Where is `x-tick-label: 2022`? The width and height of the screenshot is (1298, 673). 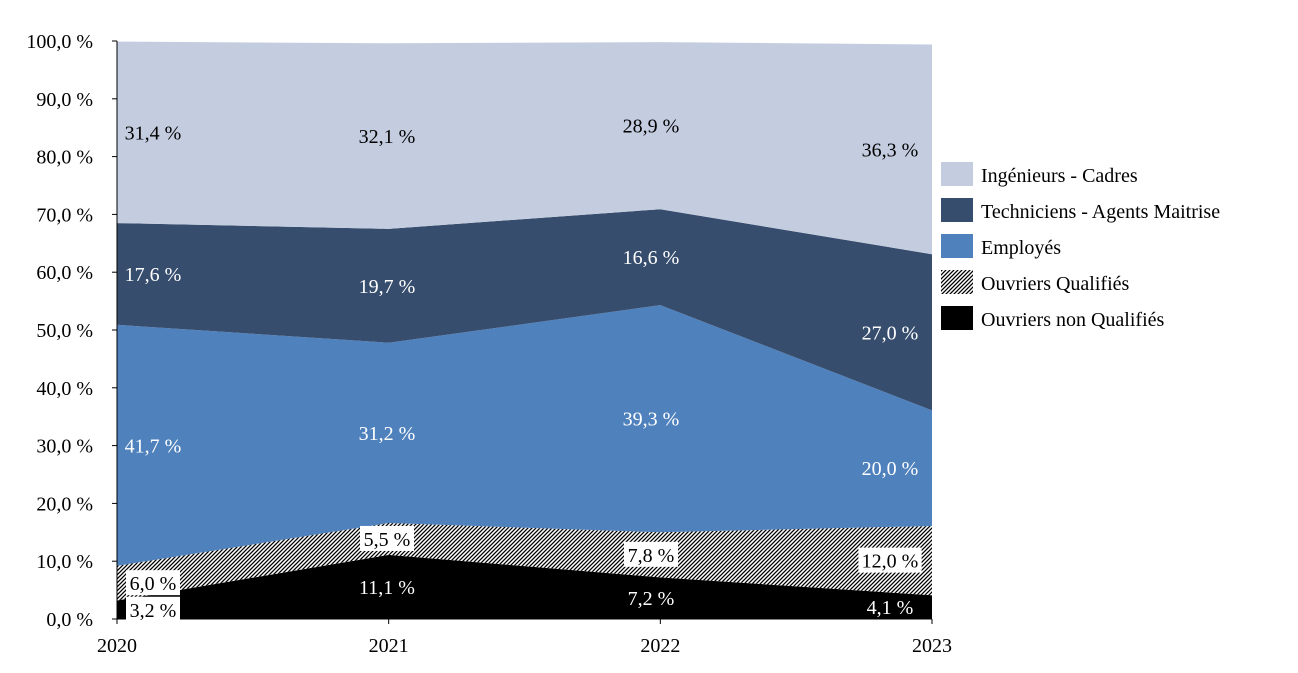
x-tick-label: 2022 is located at coordinates (660, 646).